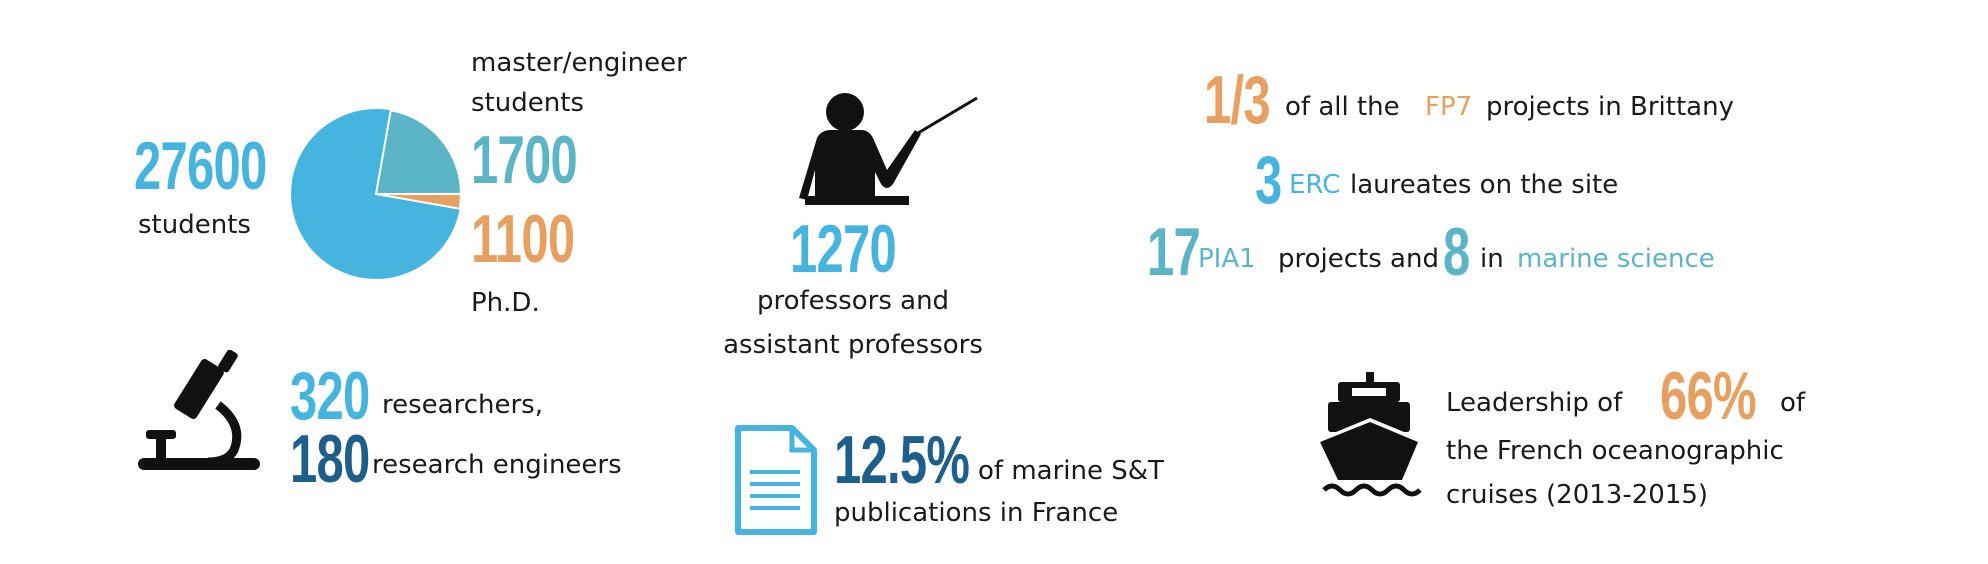 The image size is (1988, 564). What do you see at coordinates (1315, 185) in the screenshot?
I see `erc-name: ERC` at bounding box center [1315, 185].